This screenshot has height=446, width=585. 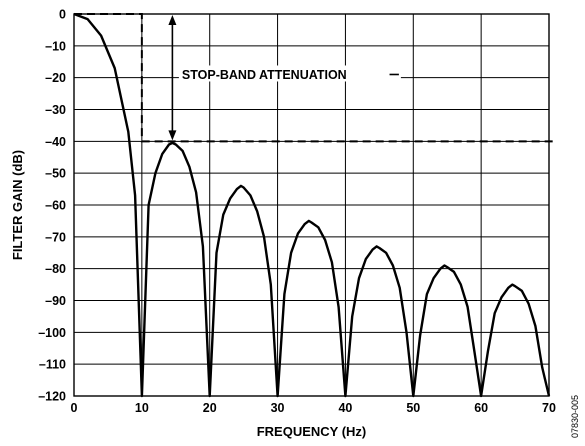 What do you see at coordinates (549, 408) in the screenshot?
I see `x-tick-label: 70` at bounding box center [549, 408].